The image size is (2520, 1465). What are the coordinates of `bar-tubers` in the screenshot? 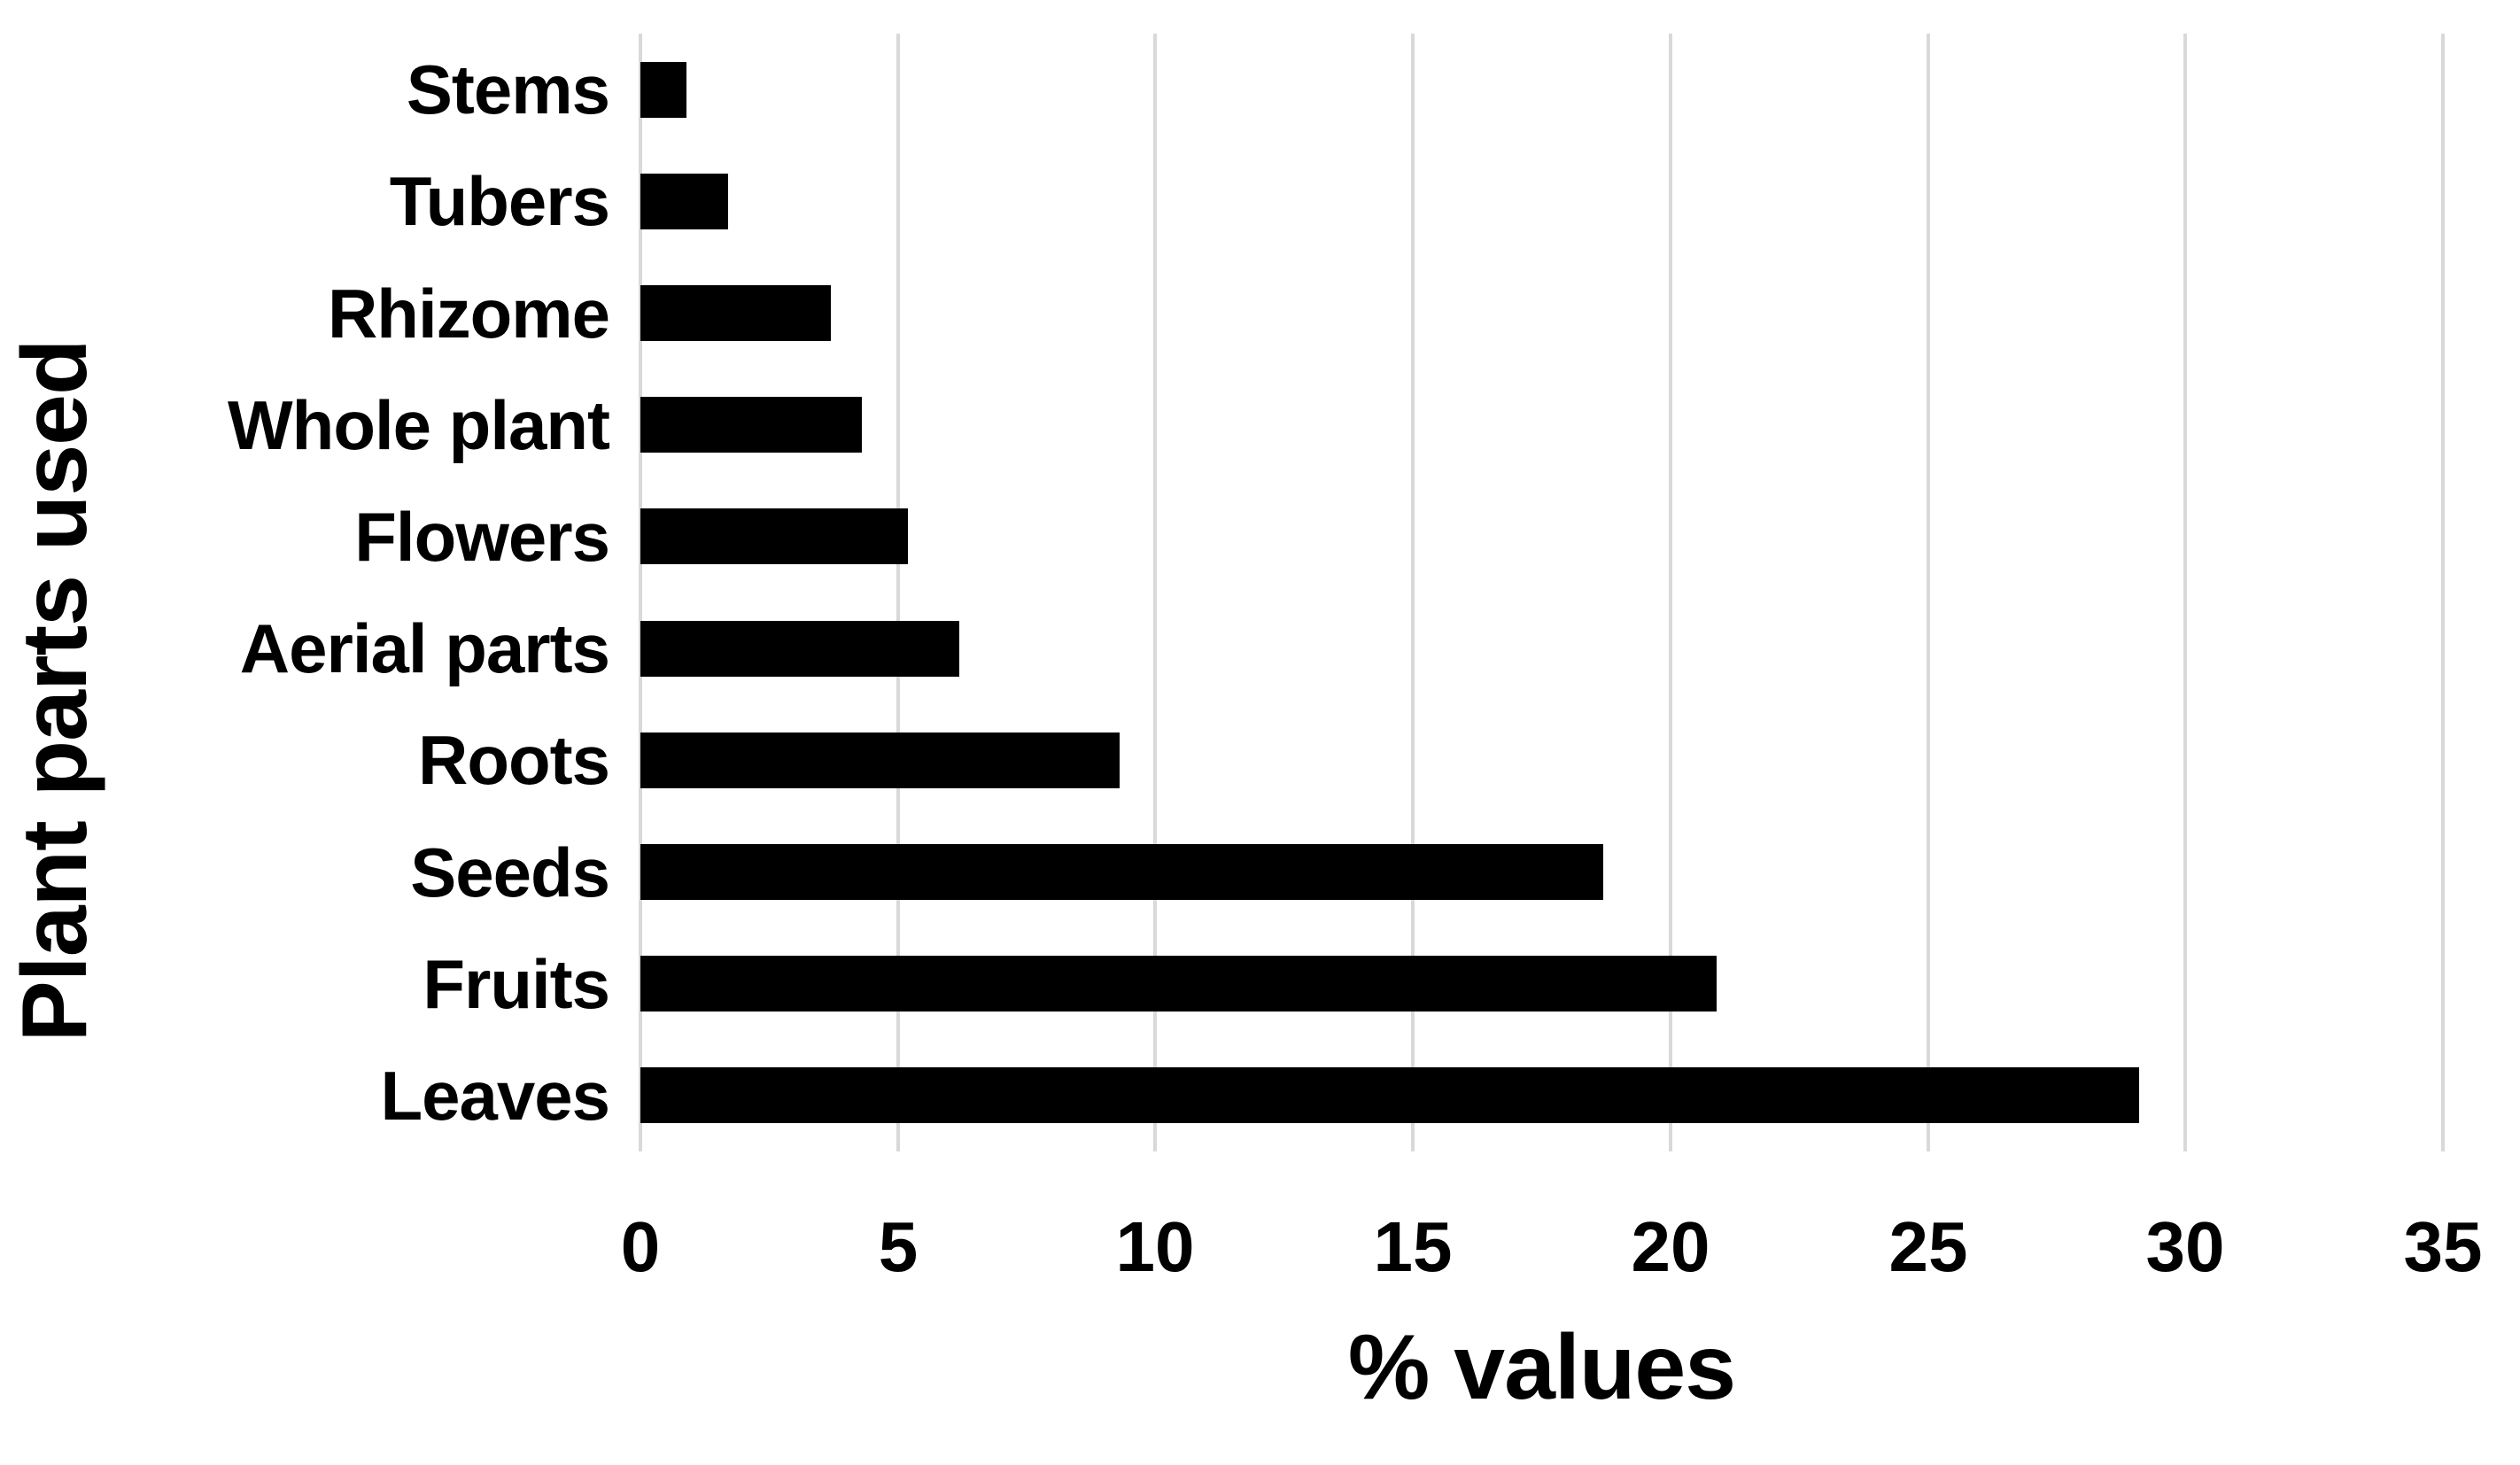 It's located at (684, 201).